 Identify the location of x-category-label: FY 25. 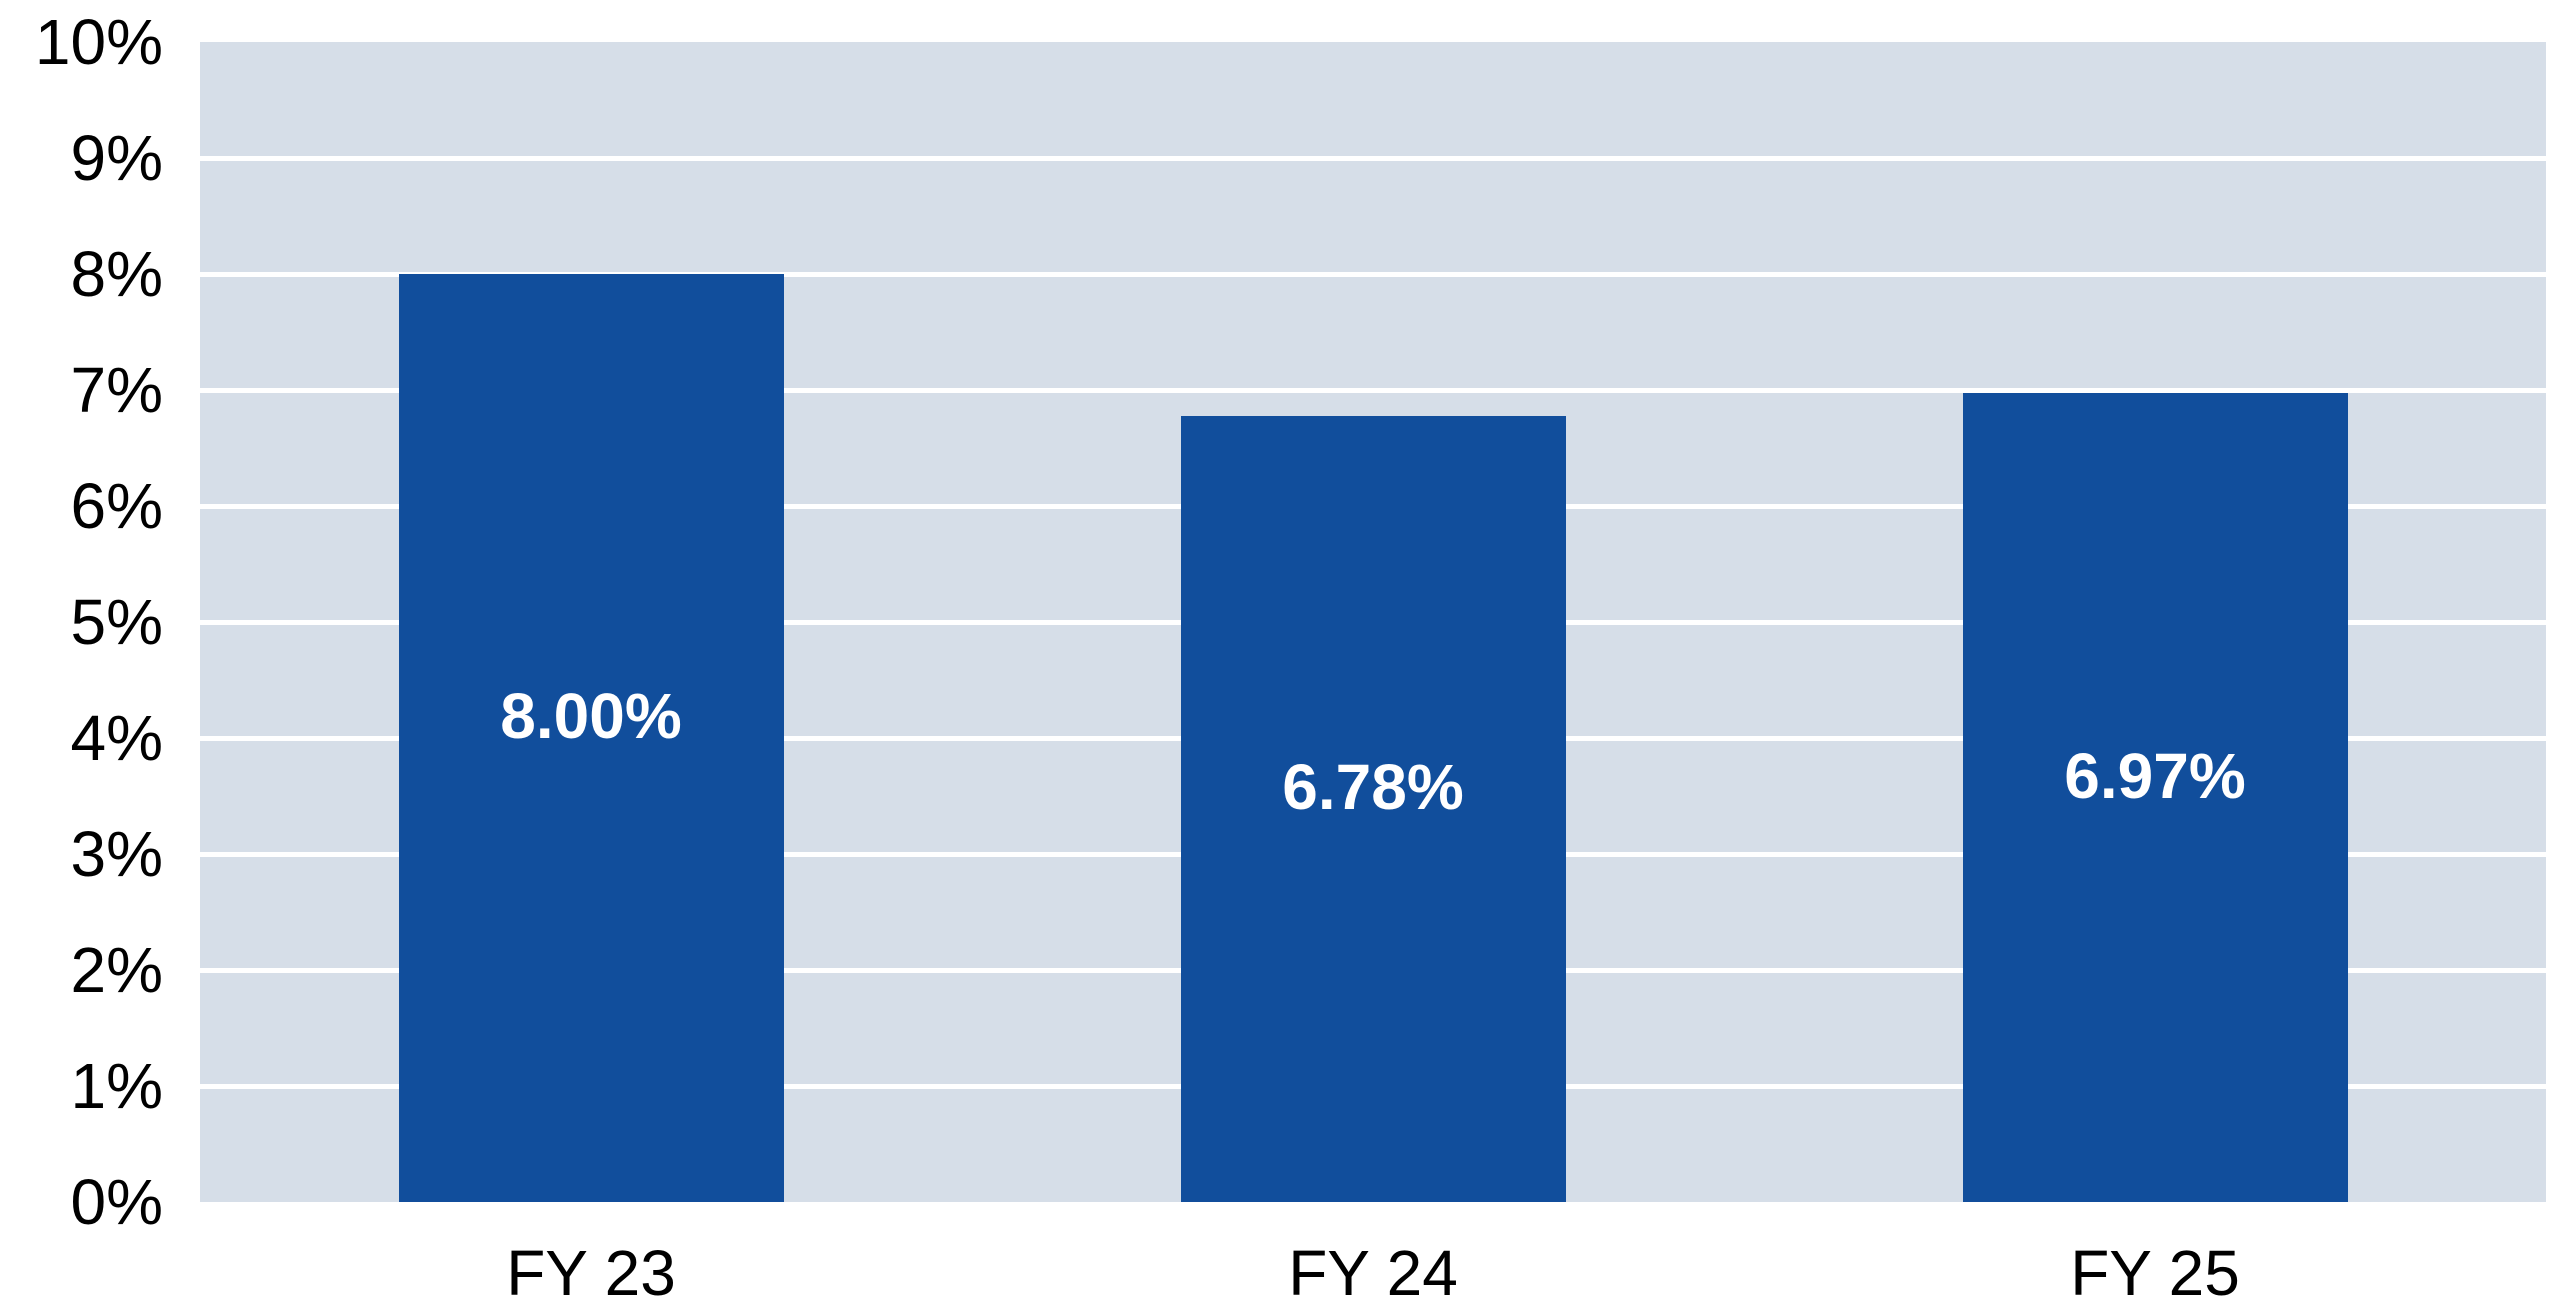
(2155, 1273).